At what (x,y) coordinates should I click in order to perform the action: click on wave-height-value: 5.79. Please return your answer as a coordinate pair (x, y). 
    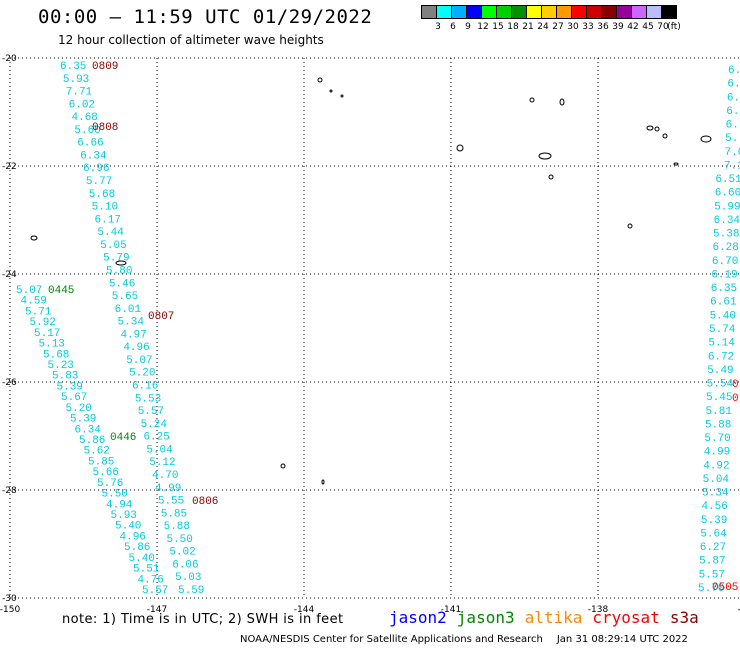
    Looking at the image, I should click on (116, 259).